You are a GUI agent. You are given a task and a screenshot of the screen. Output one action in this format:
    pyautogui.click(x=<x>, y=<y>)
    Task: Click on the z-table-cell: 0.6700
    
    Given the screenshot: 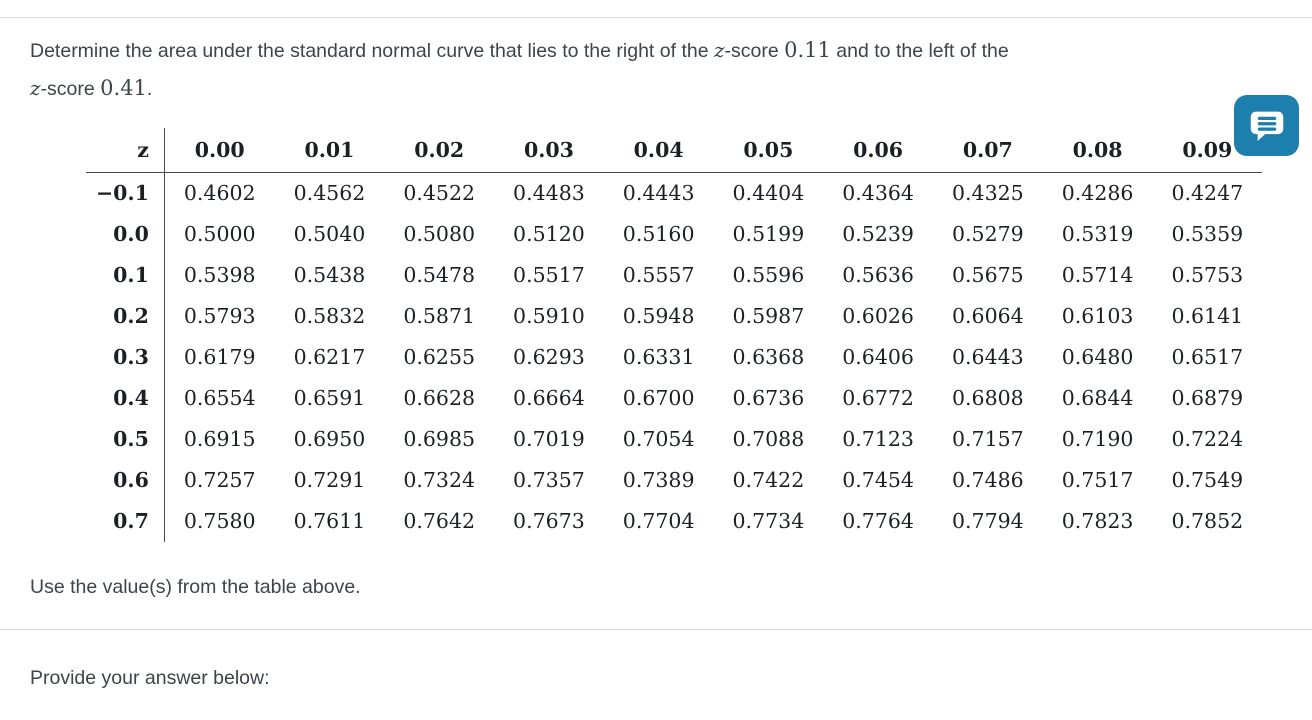 What is the action you would take?
    pyautogui.click(x=658, y=398)
    